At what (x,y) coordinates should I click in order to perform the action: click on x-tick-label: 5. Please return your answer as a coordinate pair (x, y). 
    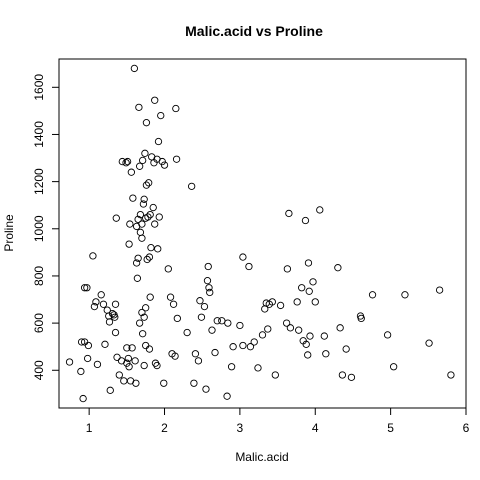
    Looking at the image, I should click on (390, 428).